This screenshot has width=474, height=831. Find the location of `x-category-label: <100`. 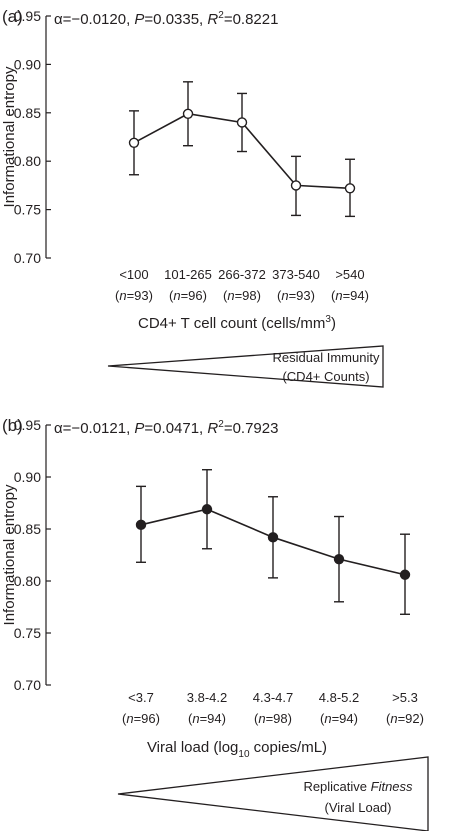

x-category-label: <100 is located at coordinates (133, 274).